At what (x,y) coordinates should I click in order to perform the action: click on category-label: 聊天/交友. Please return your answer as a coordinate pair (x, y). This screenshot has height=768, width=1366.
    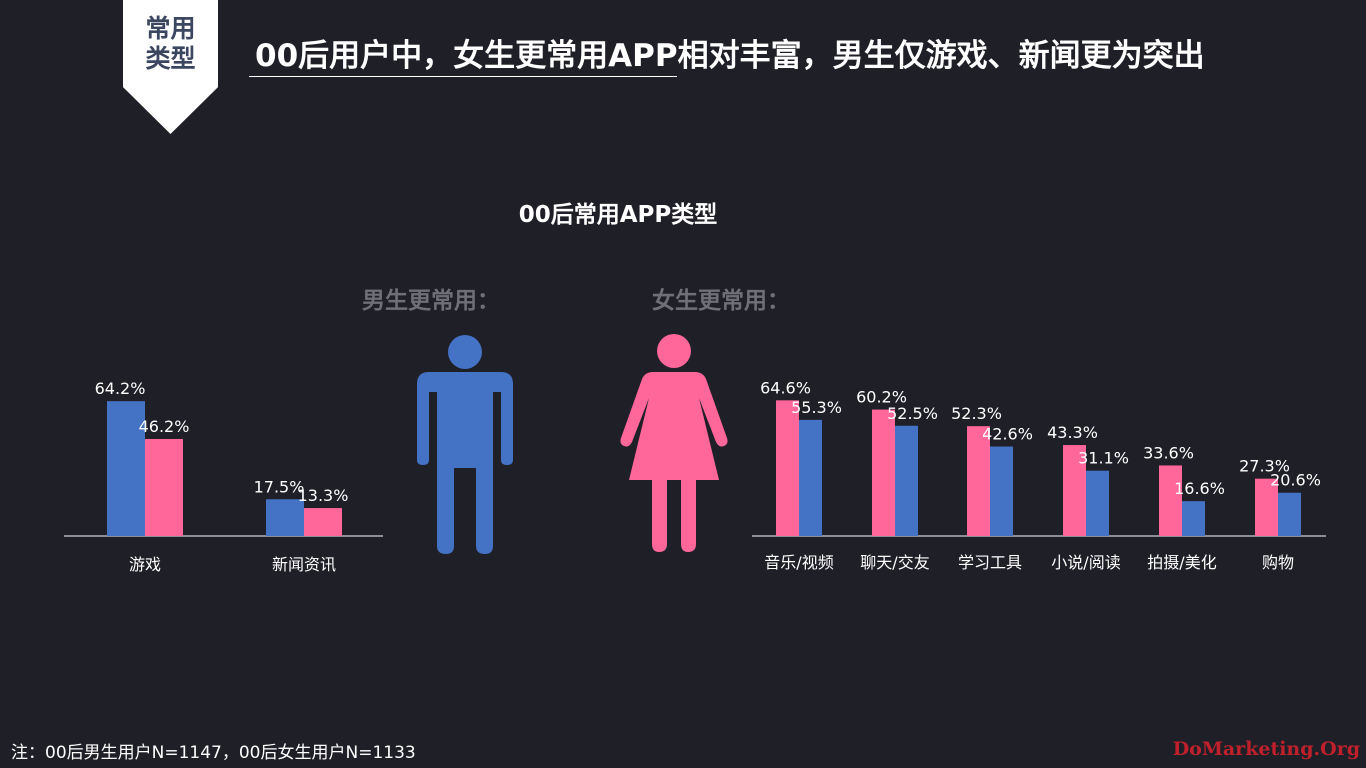
    Looking at the image, I should click on (894, 562).